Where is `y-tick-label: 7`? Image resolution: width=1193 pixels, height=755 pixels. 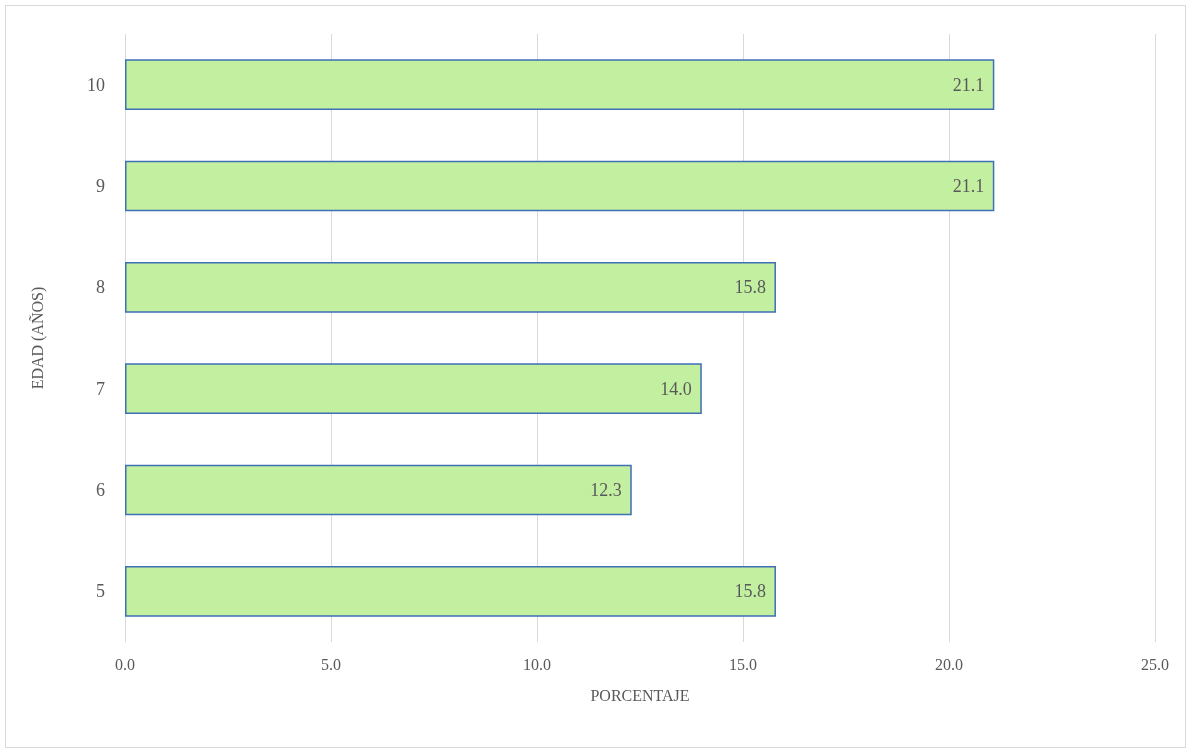 y-tick-label: 7 is located at coordinates (100, 388).